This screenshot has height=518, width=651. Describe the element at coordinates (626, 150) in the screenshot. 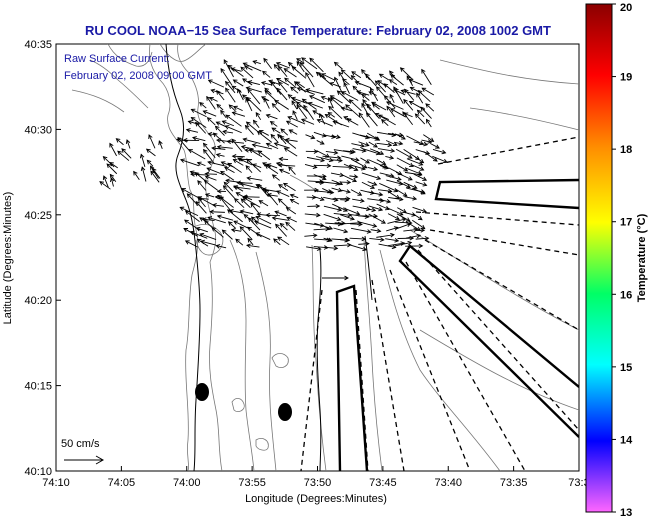

I see `colorbar-tick-label: 18` at that location.